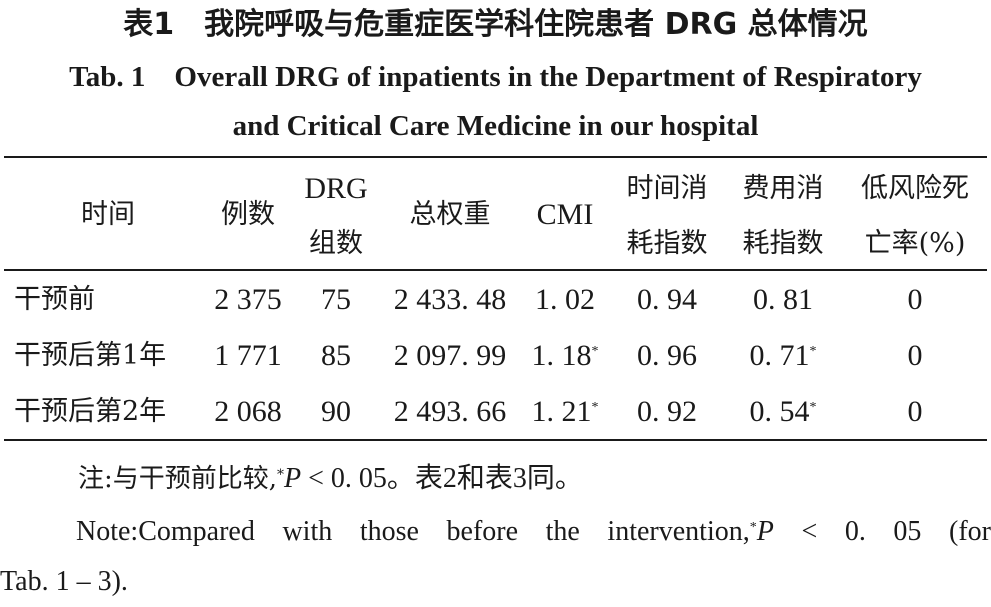 The height and width of the screenshot is (607, 991). I want to click on header-cost-index-line1: 费用消, so click(783, 188).